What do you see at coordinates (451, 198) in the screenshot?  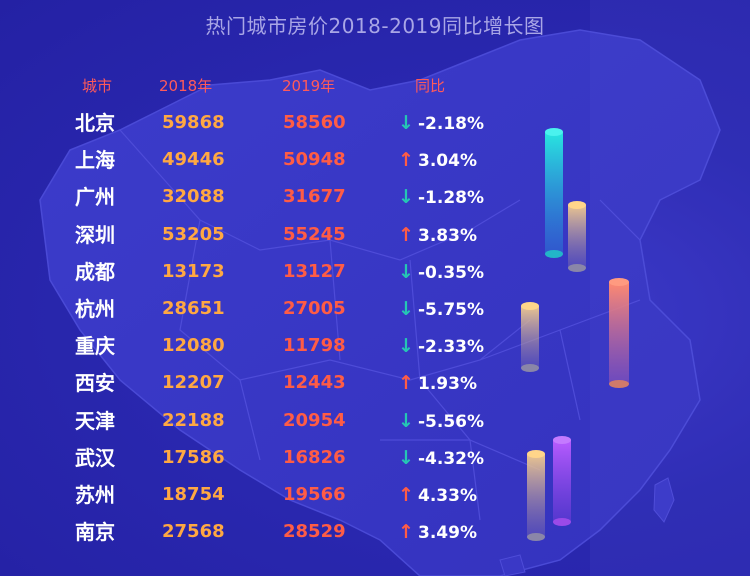 I see `change-value: -1.28%` at bounding box center [451, 198].